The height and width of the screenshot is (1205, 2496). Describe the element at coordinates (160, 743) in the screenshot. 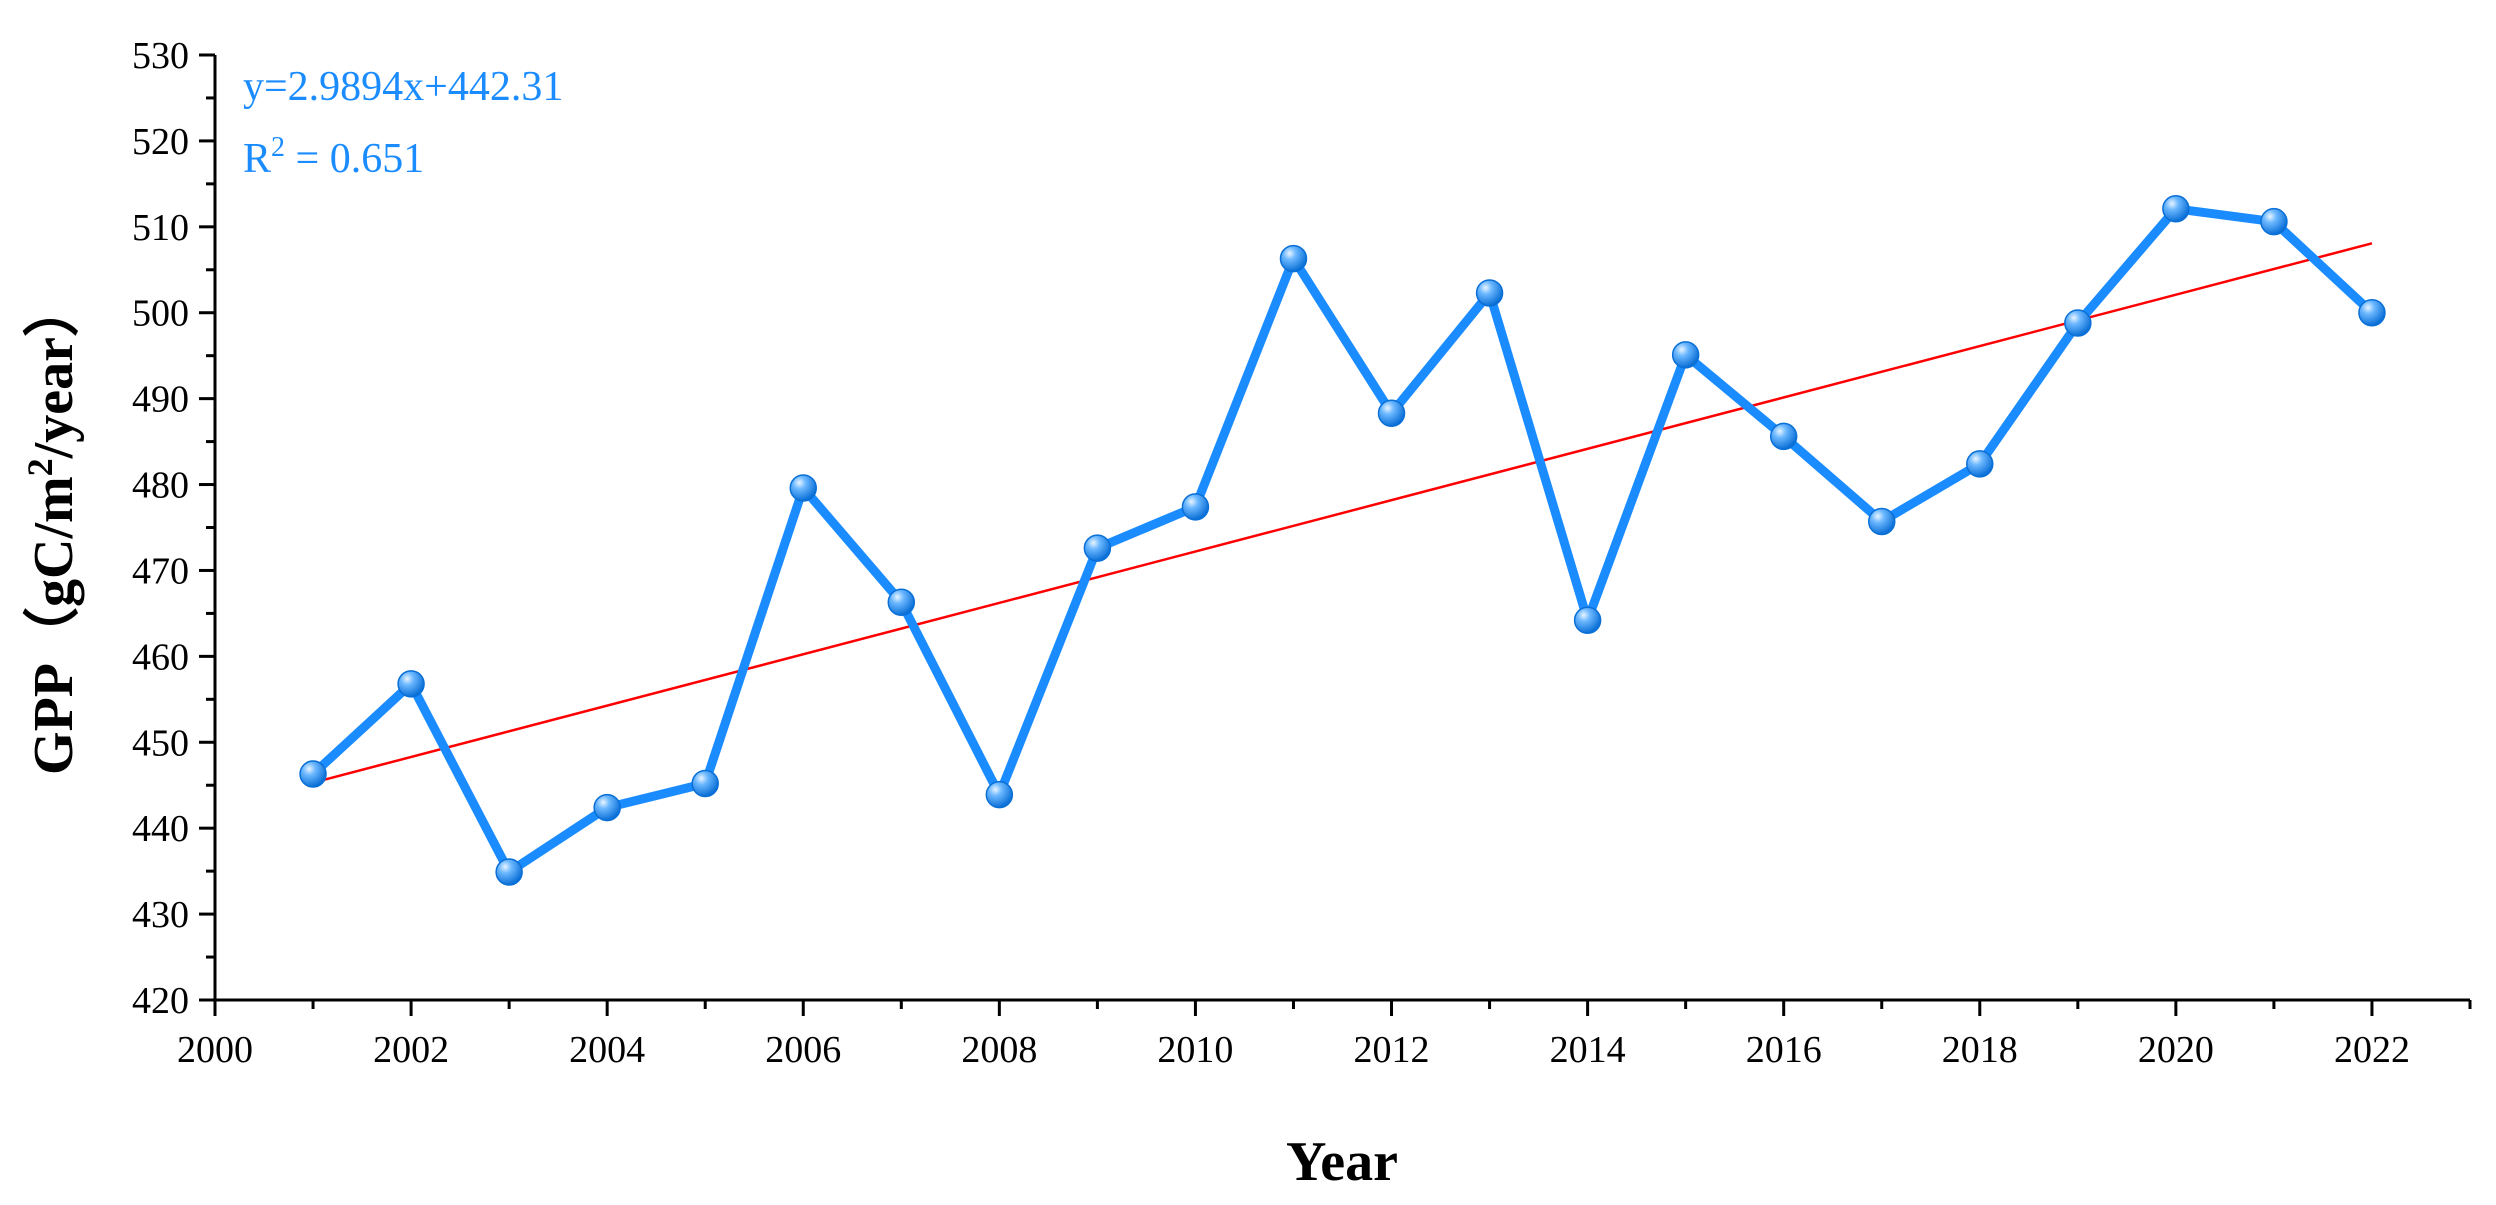

I see `y-tick-label: 450` at that location.